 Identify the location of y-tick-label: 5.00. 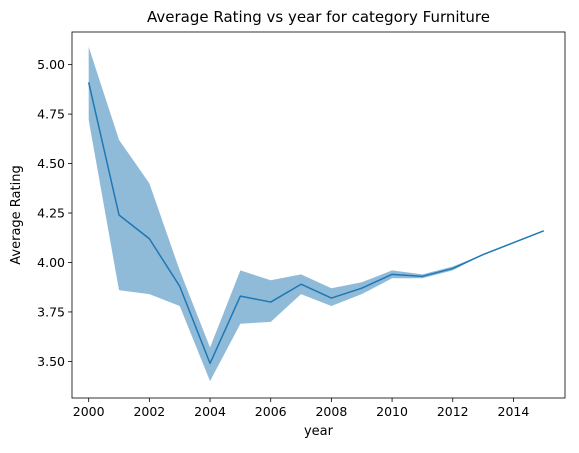
(51, 64).